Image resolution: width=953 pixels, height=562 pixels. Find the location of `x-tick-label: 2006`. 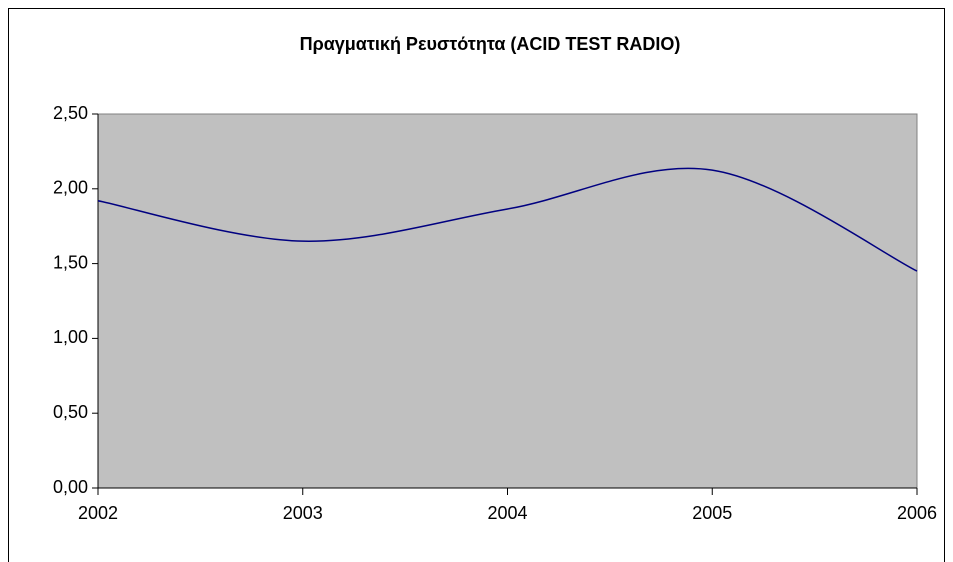

x-tick-label: 2006 is located at coordinates (917, 513).